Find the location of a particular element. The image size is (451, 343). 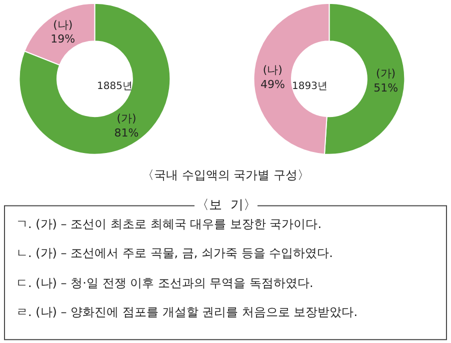

text: 1893년 is located at coordinates (310, 86).